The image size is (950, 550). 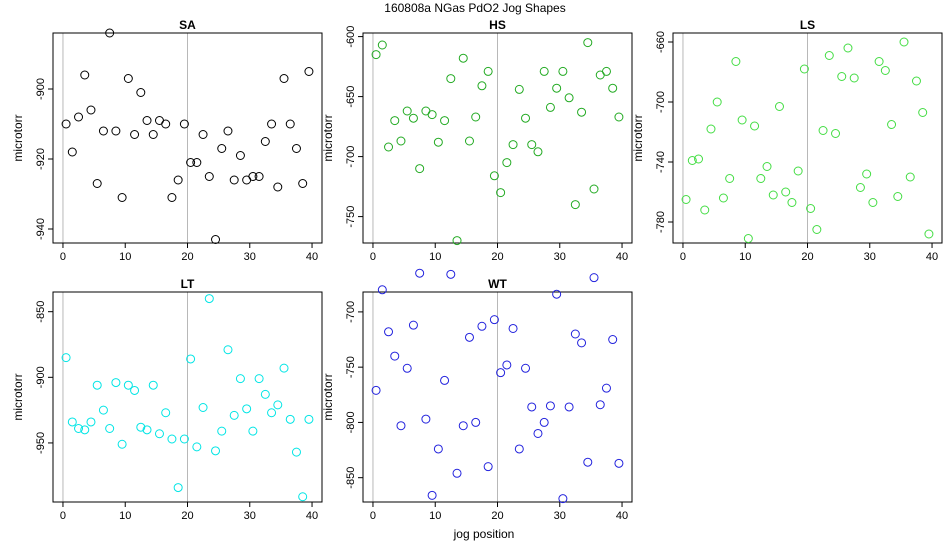 I want to click on x-tick-label: 30, so click(x=560, y=516).